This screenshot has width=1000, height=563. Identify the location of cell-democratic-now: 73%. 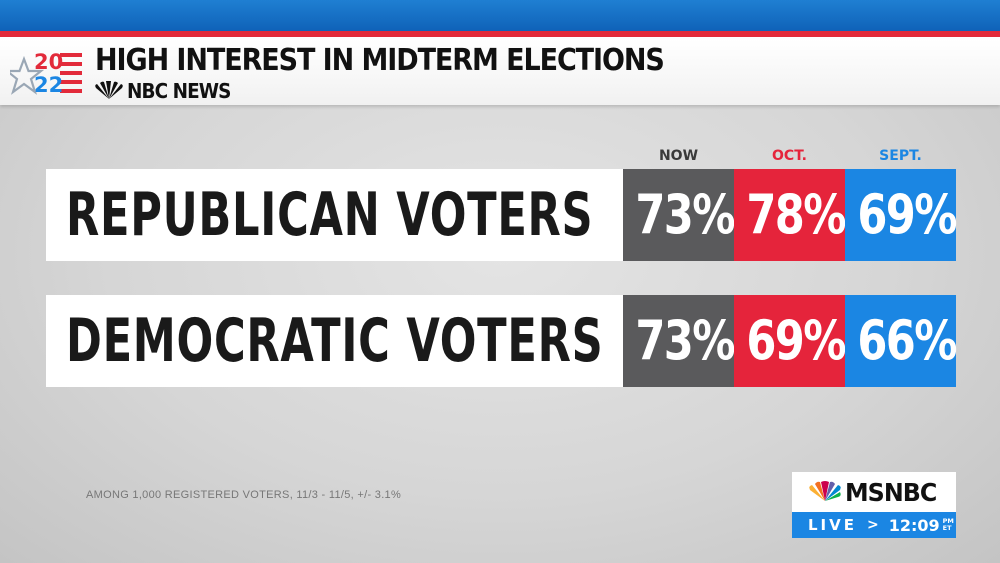
(679, 341).